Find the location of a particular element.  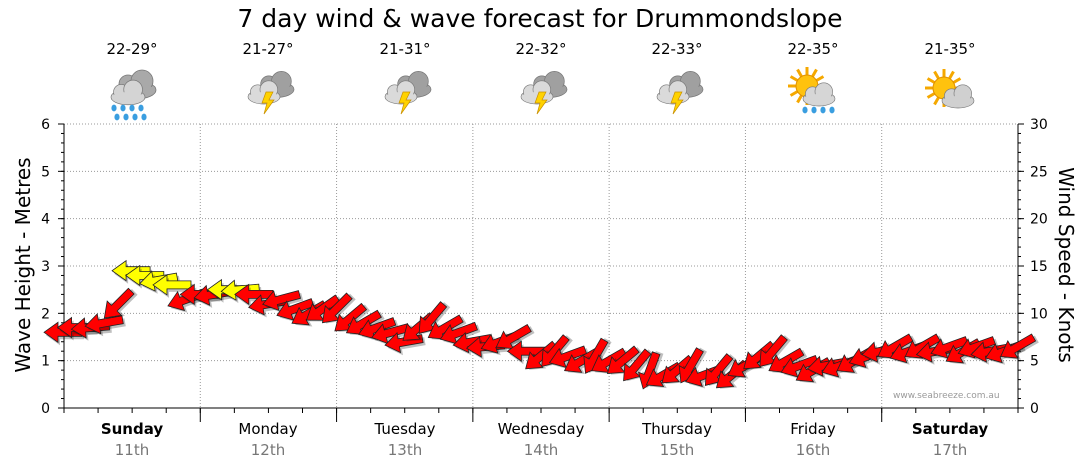

y2-tick-label: 5 is located at coordinates (1034, 362).